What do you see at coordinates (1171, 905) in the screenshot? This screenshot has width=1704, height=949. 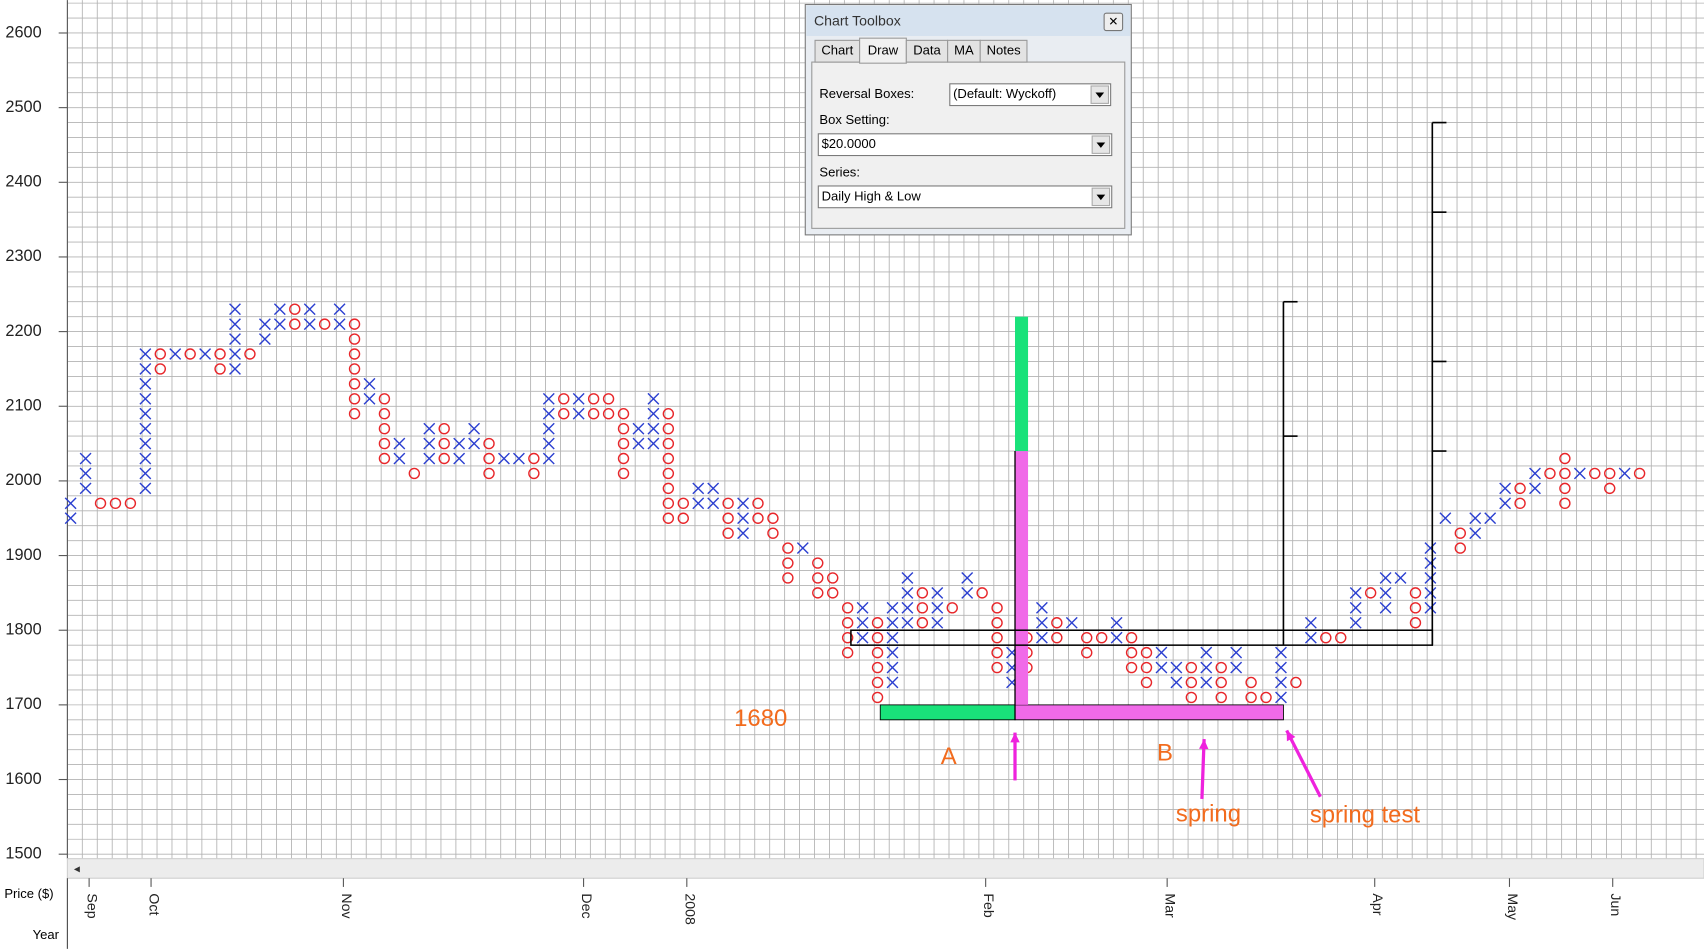 I see `month-label: Mar` at bounding box center [1171, 905].